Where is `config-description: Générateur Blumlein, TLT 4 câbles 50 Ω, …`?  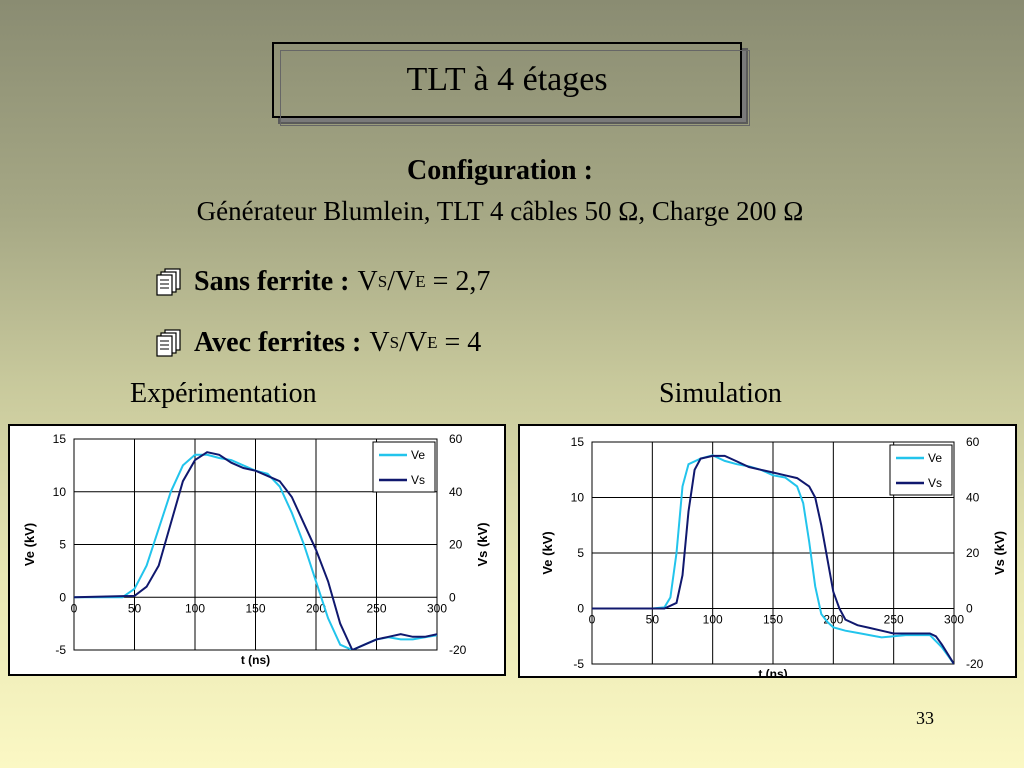 config-description: Générateur Blumlein, TLT 4 câbles 50 Ω, … is located at coordinates (500, 211).